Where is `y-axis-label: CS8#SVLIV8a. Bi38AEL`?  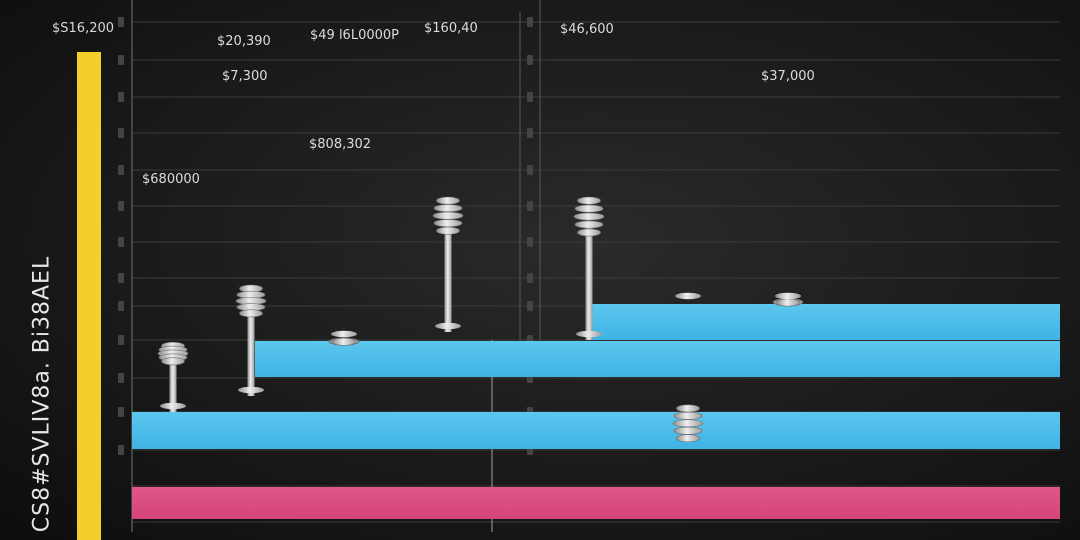
y-axis-label: CS8#SVLIV8a. Bi38AEL is located at coordinates (42, 394).